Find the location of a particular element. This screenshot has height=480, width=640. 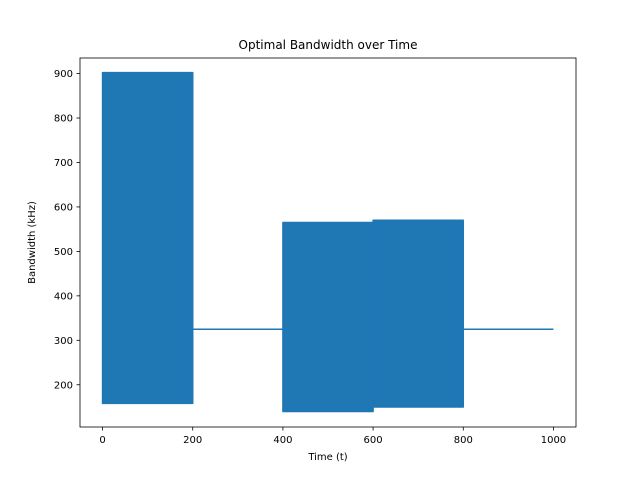

x-tick-label: 800 is located at coordinates (463, 440).